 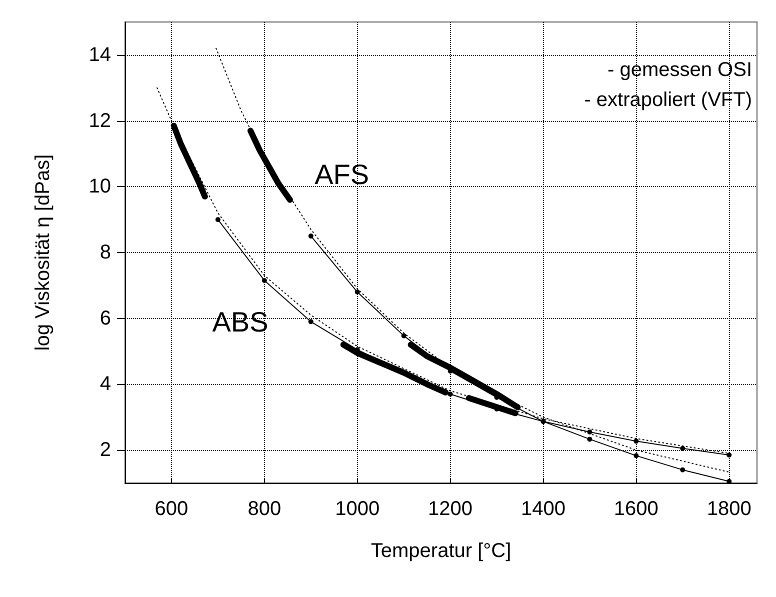 I want to click on y-tick-label: 6, so click(x=105, y=318).